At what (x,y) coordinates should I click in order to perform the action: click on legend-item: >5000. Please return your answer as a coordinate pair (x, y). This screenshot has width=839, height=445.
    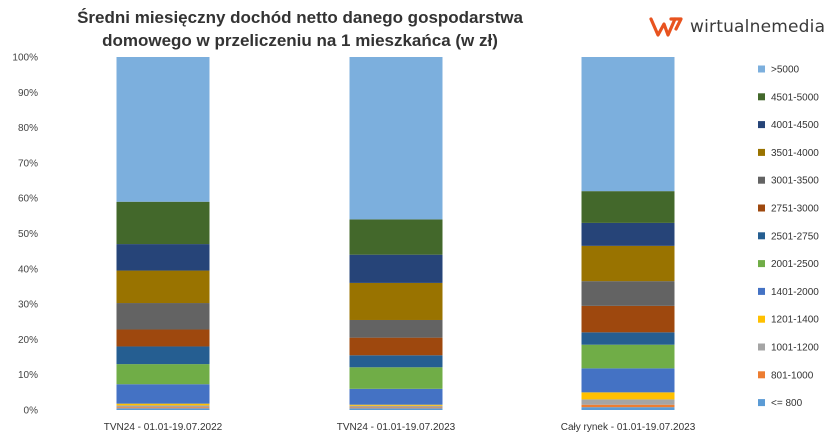
    Looking at the image, I should click on (779, 70).